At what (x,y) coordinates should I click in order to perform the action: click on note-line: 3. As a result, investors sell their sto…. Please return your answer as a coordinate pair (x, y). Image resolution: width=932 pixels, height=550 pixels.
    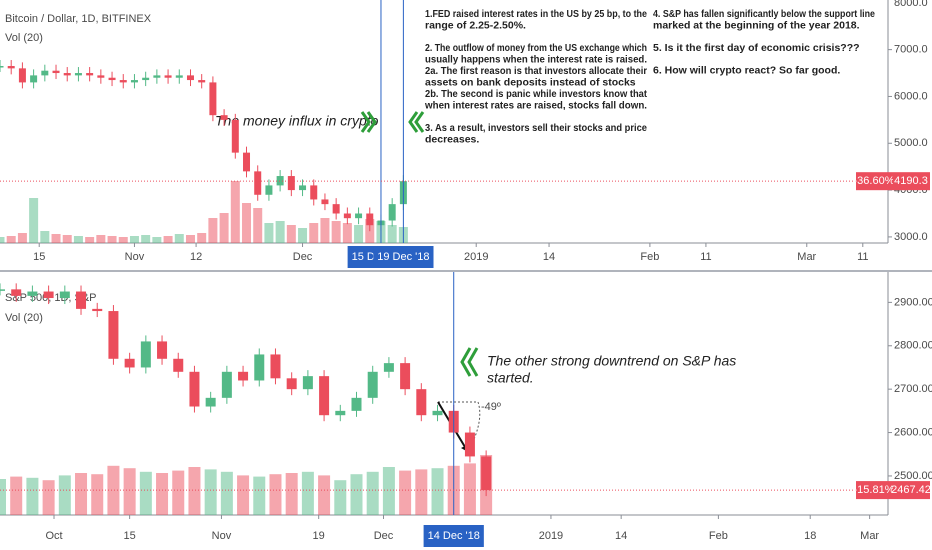
    Looking at the image, I should click on (536, 128).